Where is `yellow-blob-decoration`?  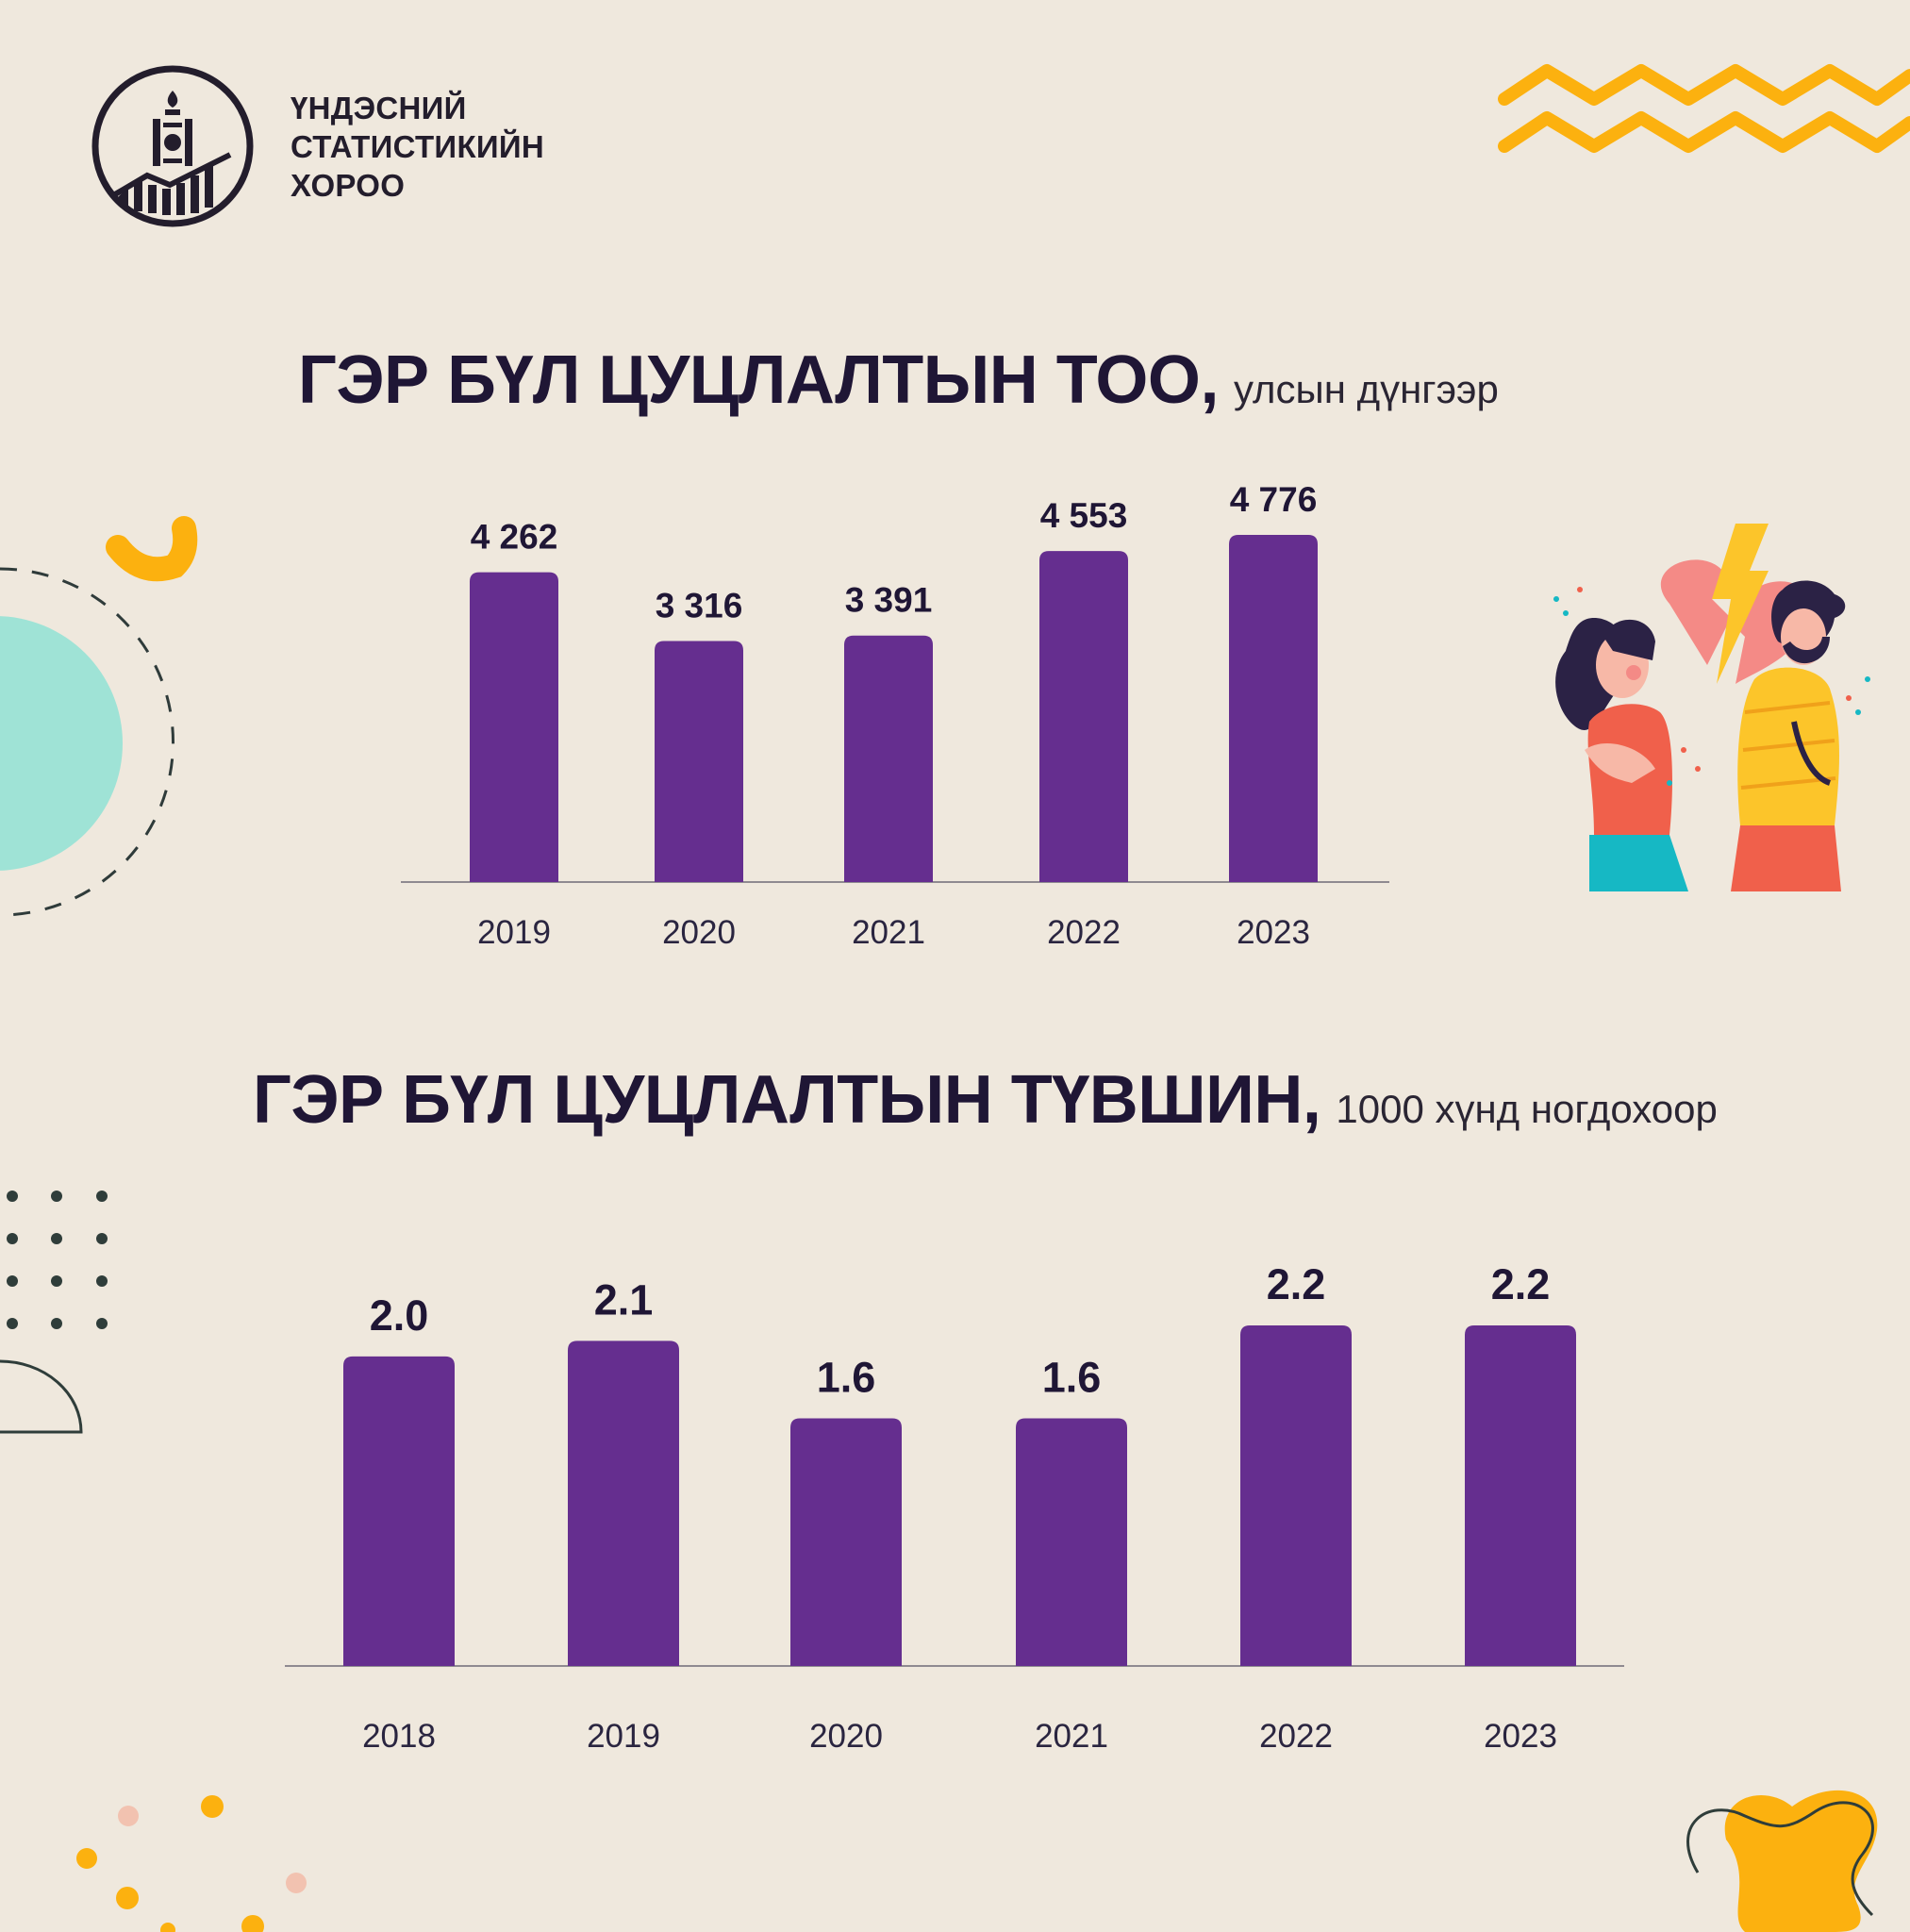
yellow-blob-decoration is located at coordinates (1801, 1861).